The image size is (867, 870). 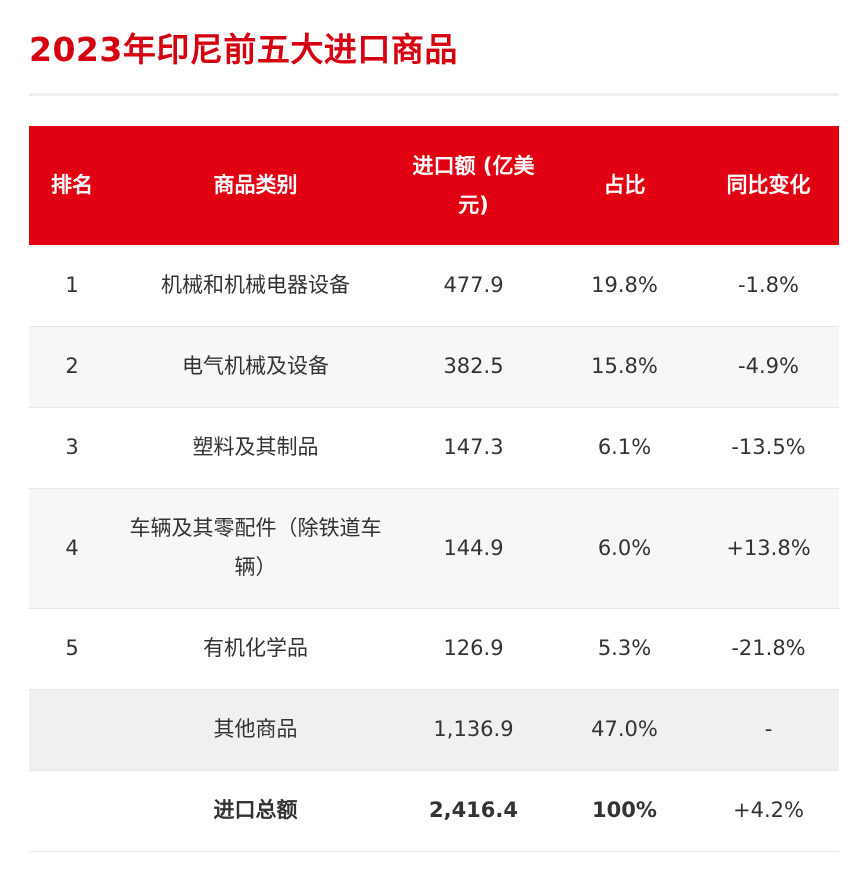 What do you see at coordinates (72, 185) in the screenshot?
I see `header-rank: 排名` at bounding box center [72, 185].